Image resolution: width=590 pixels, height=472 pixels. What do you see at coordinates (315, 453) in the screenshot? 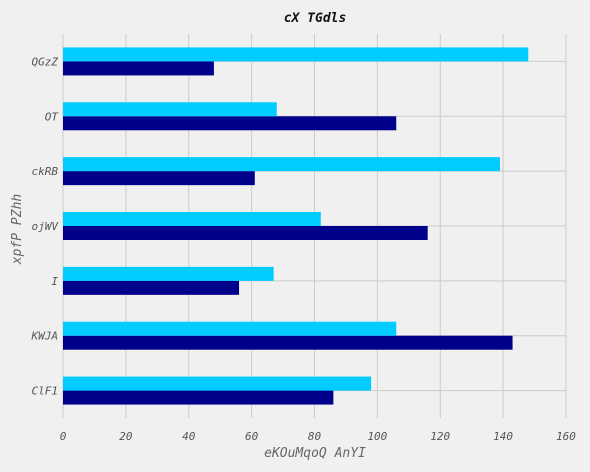
I see `x-axis-label: eKOuMqoQ AnYI` at bounding box center [315, 453].